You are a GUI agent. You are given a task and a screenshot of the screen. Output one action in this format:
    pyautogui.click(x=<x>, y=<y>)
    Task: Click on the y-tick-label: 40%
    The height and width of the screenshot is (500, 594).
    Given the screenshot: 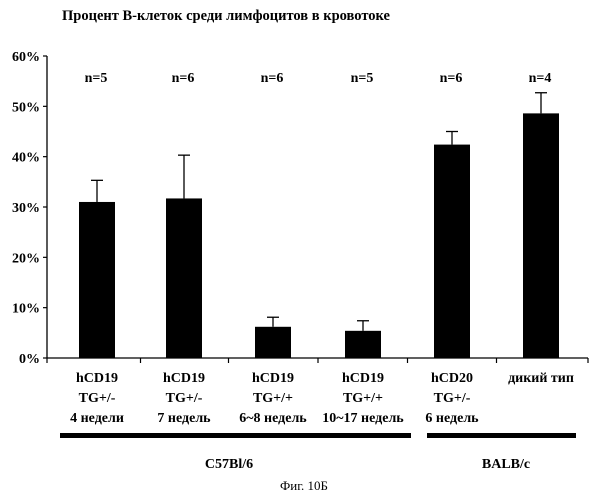 What is the action you would take?
    pyautogui.click(x=26, y=158)
    